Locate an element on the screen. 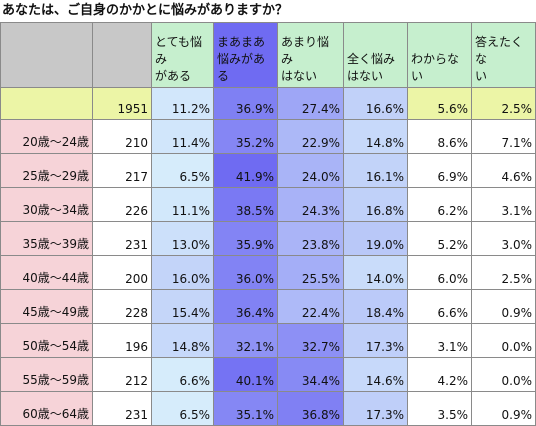  table-row: 60歳～64歳 231 6.5% 35.1% 36.8% 17.3% 3.5% 0.9% is located at coordinates (268, 408).